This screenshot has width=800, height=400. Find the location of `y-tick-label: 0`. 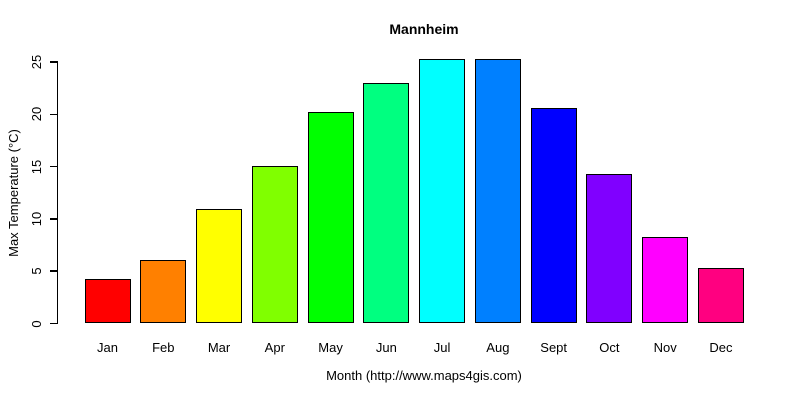

y-tick-label: 0 is located at coordinates (36, 323).